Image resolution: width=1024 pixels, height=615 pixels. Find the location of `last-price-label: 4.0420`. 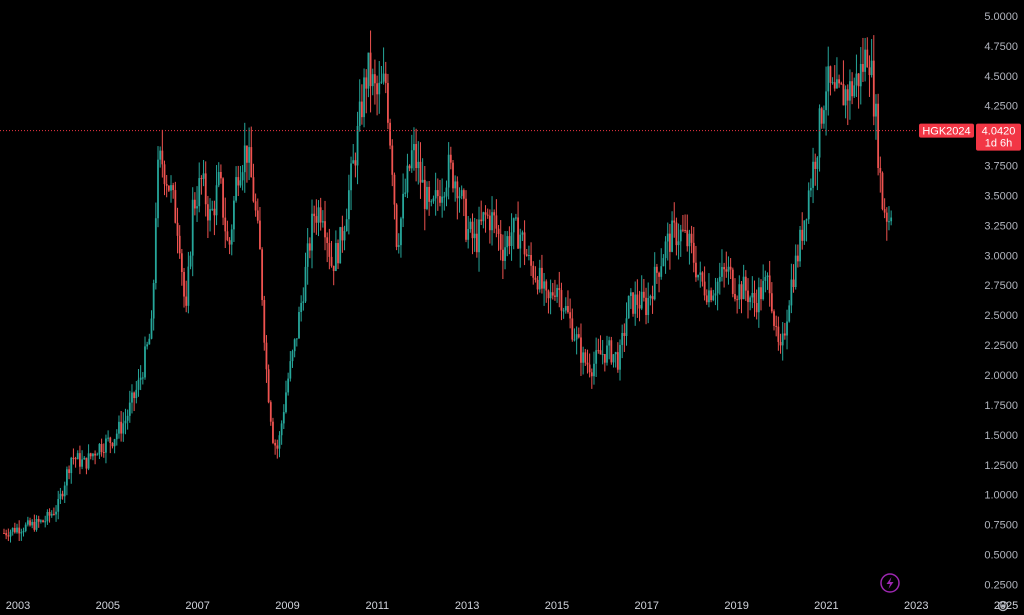

last-price-label: 4.0420 is located at coordinates (999, 132).